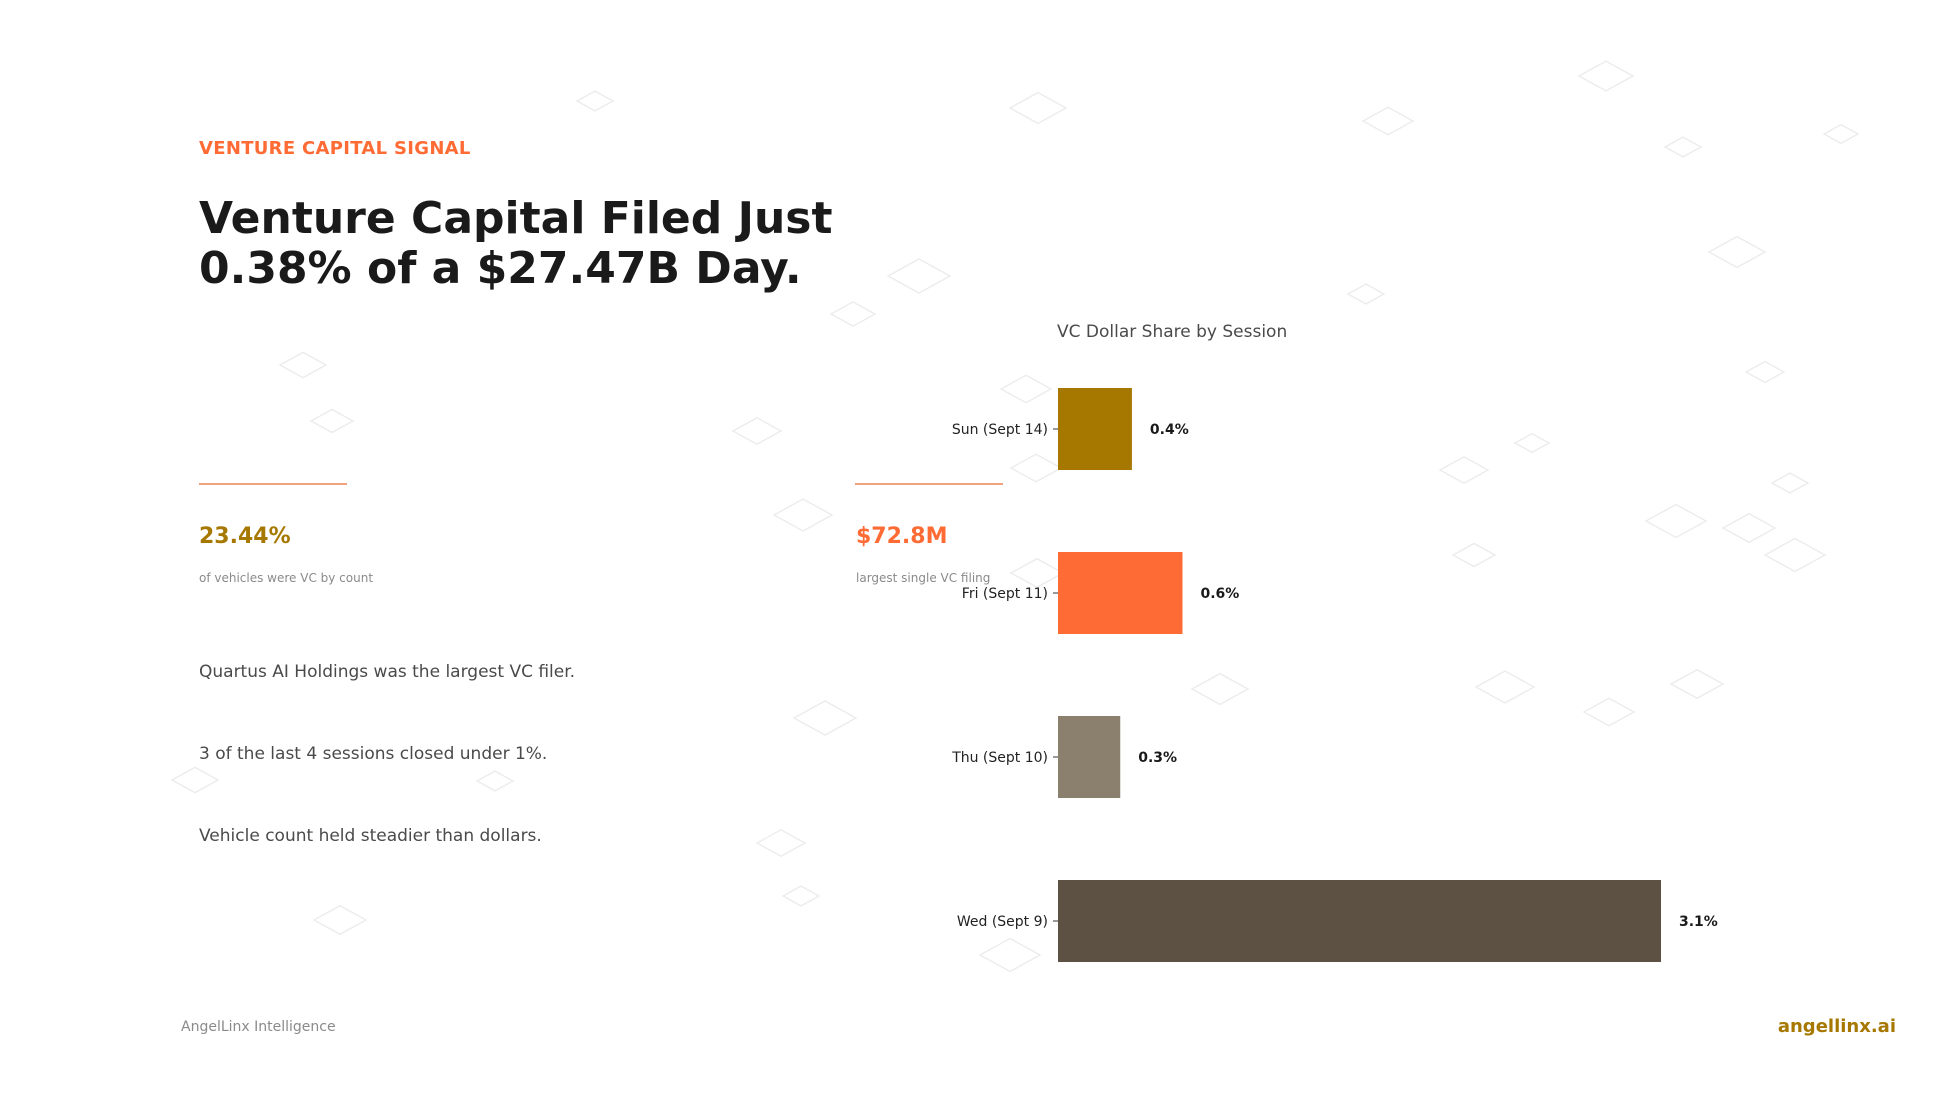 This screenshot has height=1100, width=1940. What do you see at coordinates (923, 578) in the screenshot?
I see `stat-largest-filing-caption: largest single VC filing` at bounding box center [923, 578].